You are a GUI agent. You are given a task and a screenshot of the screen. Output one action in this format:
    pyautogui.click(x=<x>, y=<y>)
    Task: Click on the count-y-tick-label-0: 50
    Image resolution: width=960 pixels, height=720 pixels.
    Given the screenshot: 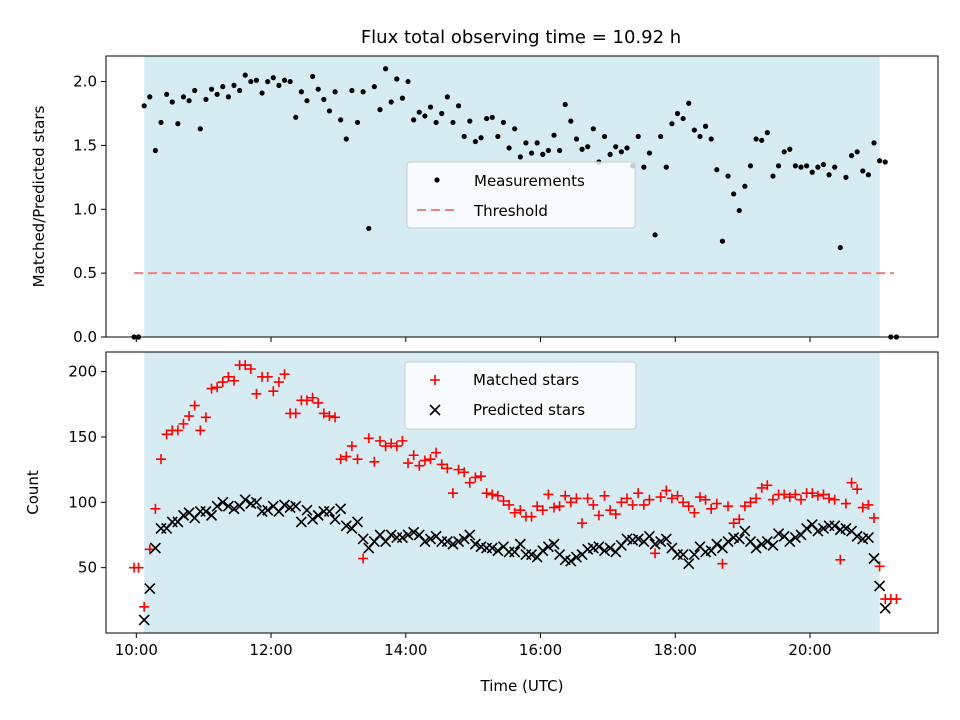 What is the action you would take?
    pyautogui.click(x=87, y=568)
    